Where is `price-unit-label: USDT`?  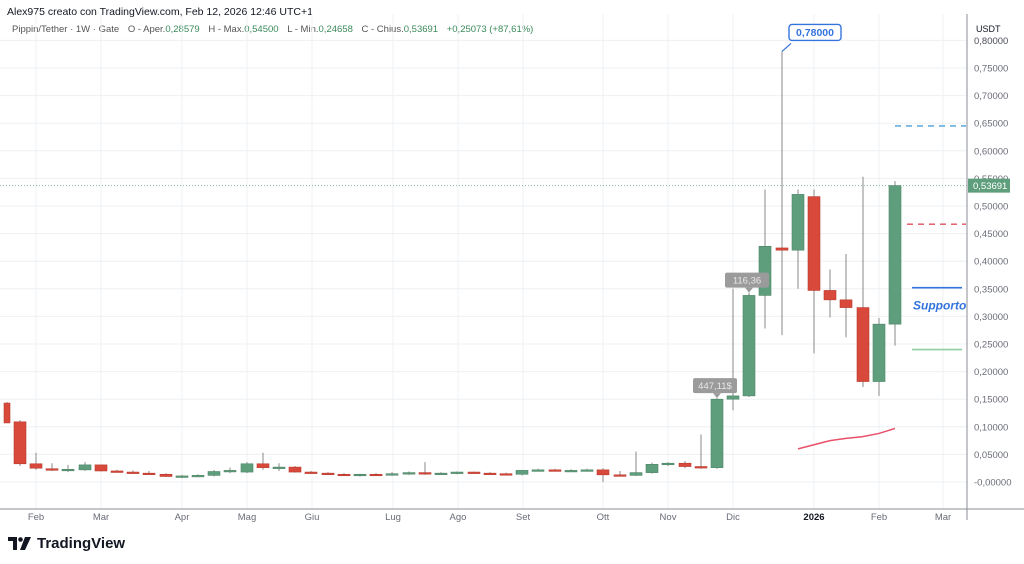
price-unit-label: USDT is located at coordinates (988, 29).